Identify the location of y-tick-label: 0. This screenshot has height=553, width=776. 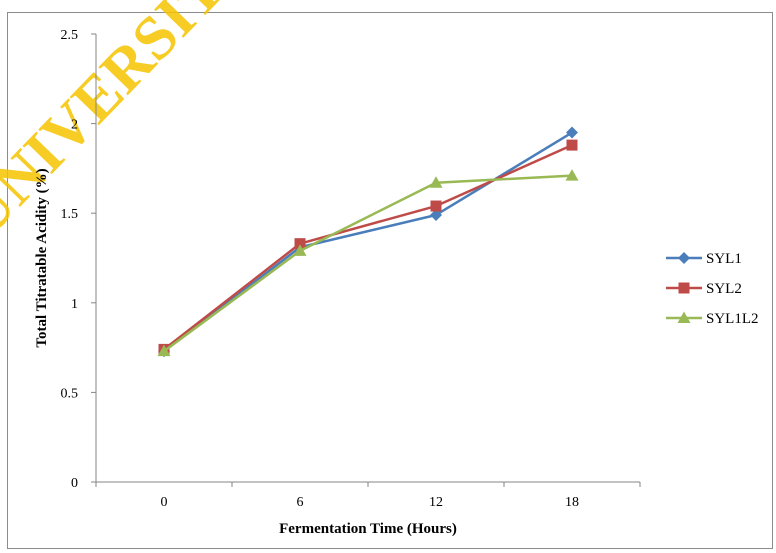
(74, 483).